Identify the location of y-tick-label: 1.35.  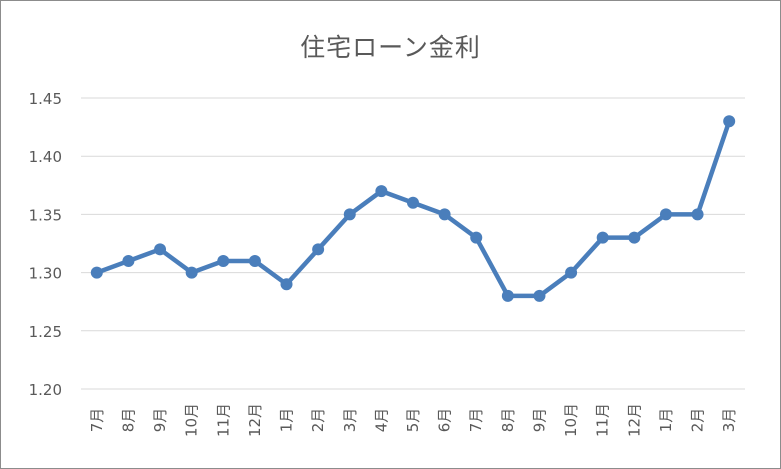
(45, 215).